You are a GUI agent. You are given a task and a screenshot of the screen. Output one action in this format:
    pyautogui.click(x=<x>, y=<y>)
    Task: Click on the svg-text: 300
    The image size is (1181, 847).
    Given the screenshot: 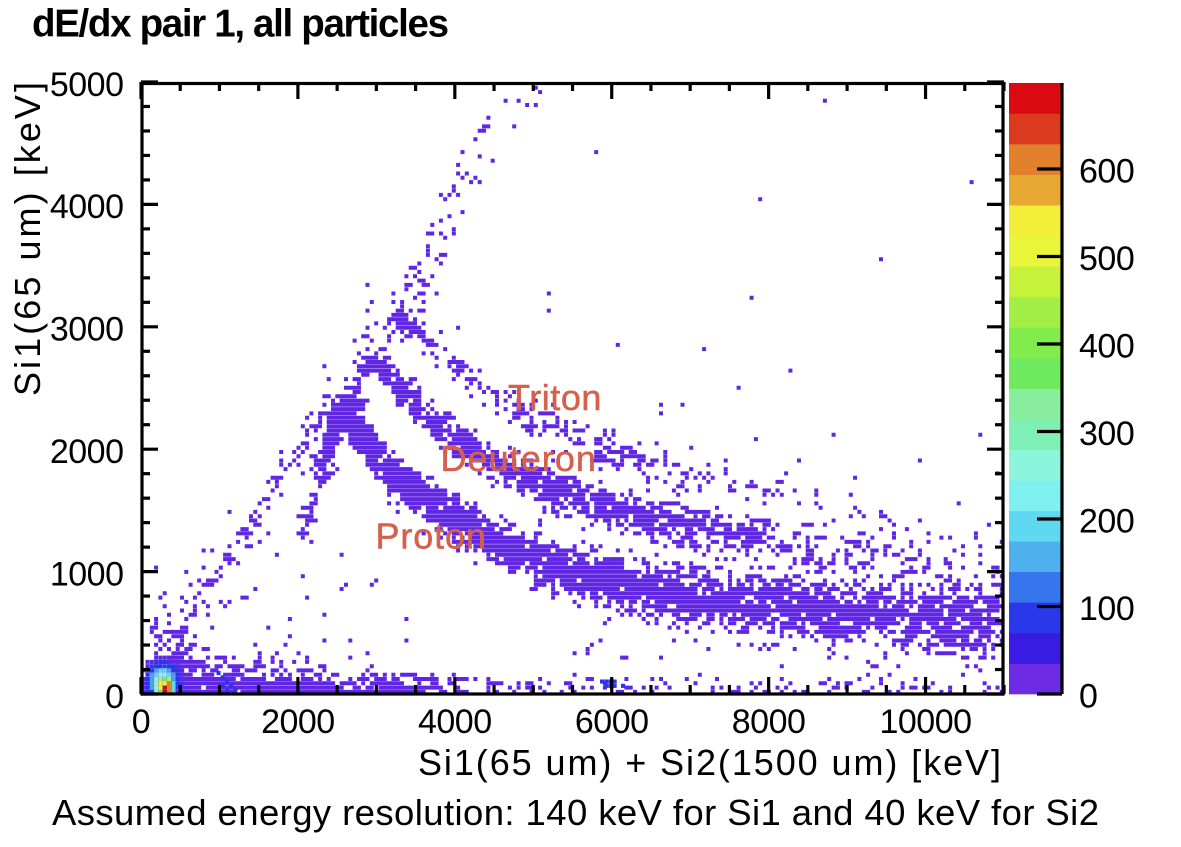 What is the action you would take?
    pyautogui.click(x=1106, y=434)
    